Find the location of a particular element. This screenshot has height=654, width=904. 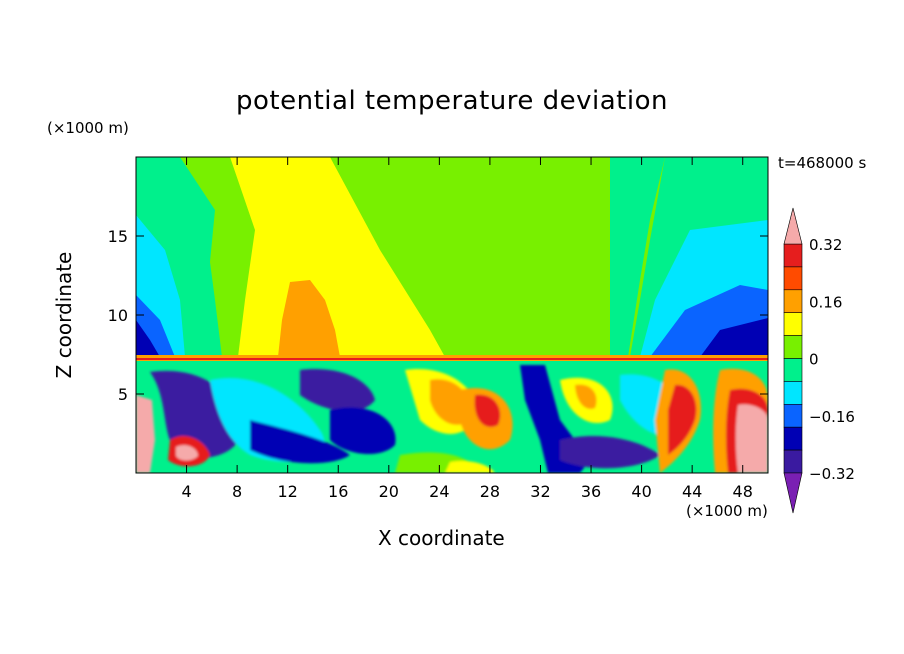

x-tick-label: 28 is located at coordinates (490, 491).